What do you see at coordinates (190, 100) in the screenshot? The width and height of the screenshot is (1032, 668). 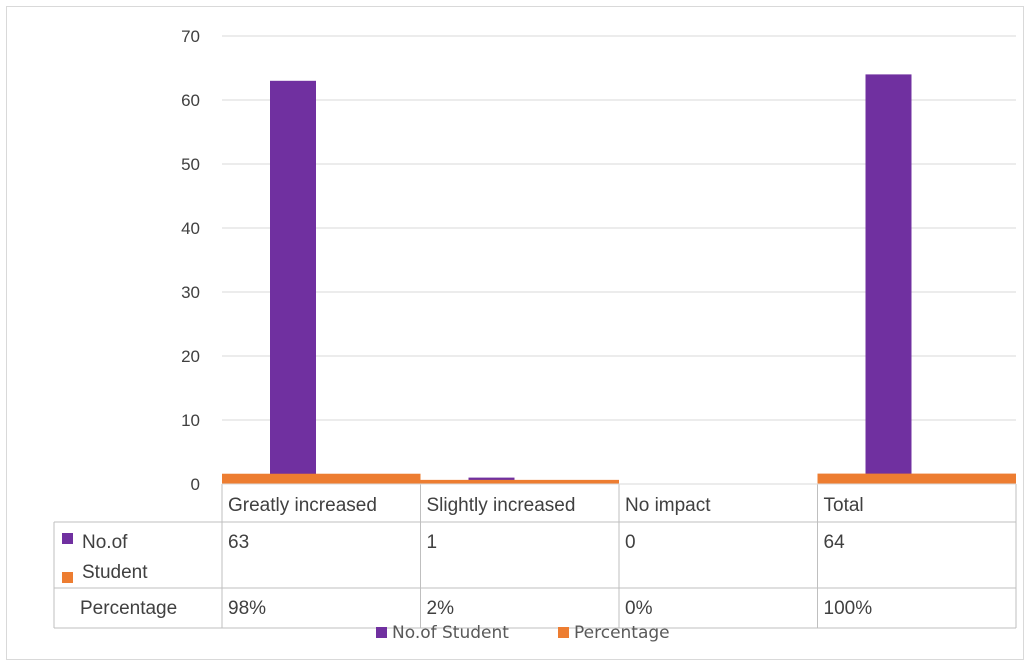 I see `y-tick-label: 60` at bounding box center [190, 100].